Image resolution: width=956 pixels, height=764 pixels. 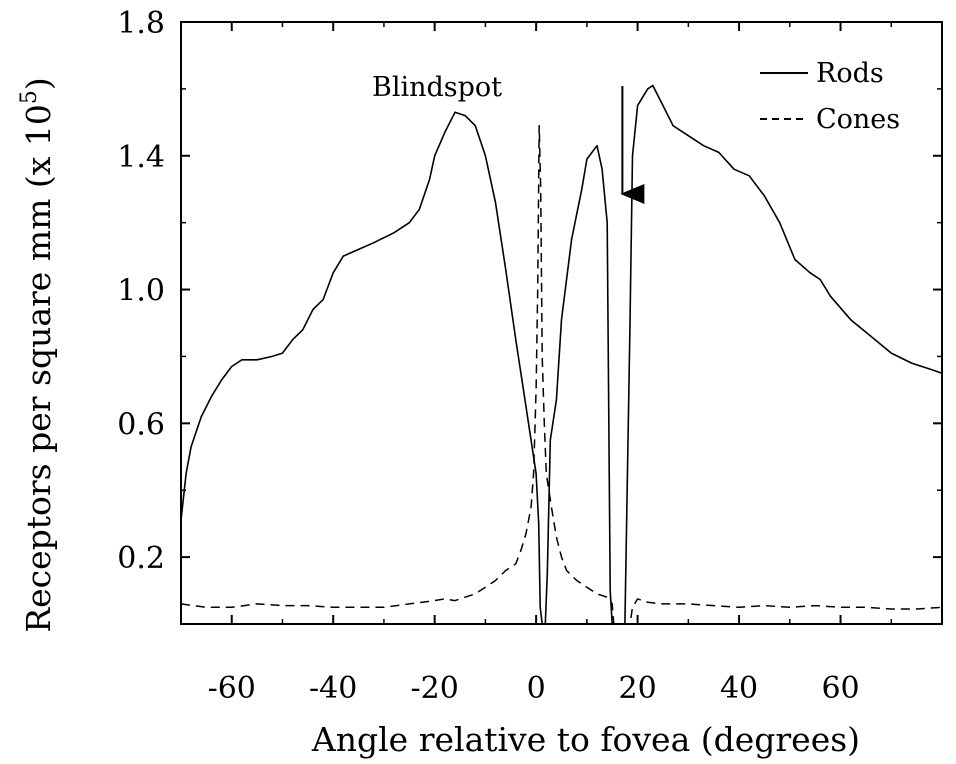 I want to click on y-axis-title: Receptors per square mm (x 105), so click(x=37, y=354).